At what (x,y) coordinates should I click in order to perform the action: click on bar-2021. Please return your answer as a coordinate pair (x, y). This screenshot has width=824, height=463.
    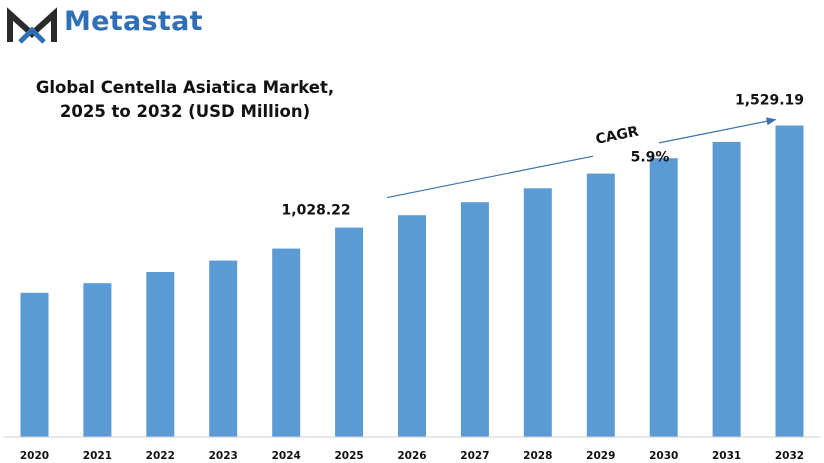
    Looking at the image, I should click on (97, 360).